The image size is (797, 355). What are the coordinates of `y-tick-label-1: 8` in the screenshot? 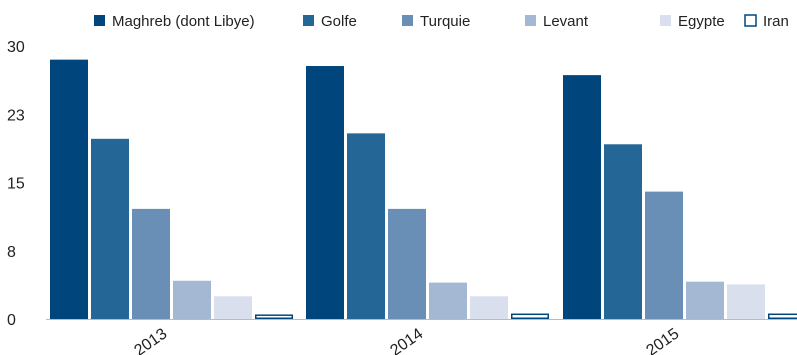 It's located at (11, 252).